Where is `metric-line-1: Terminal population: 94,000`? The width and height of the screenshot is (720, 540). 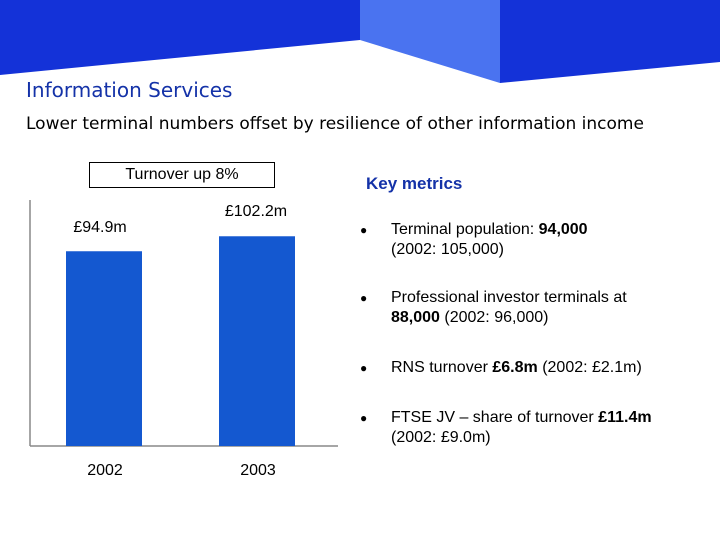 metric-line-1: Terminal population: 94,000 is located at coordinates (489, 229).